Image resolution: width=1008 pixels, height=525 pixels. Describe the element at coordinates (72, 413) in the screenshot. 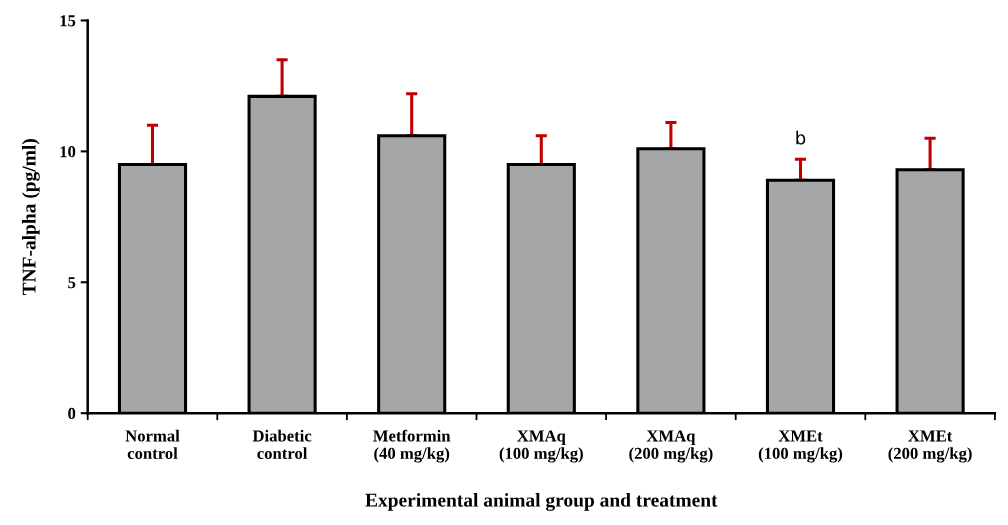

I see `y-tick-label: 0` at that location.